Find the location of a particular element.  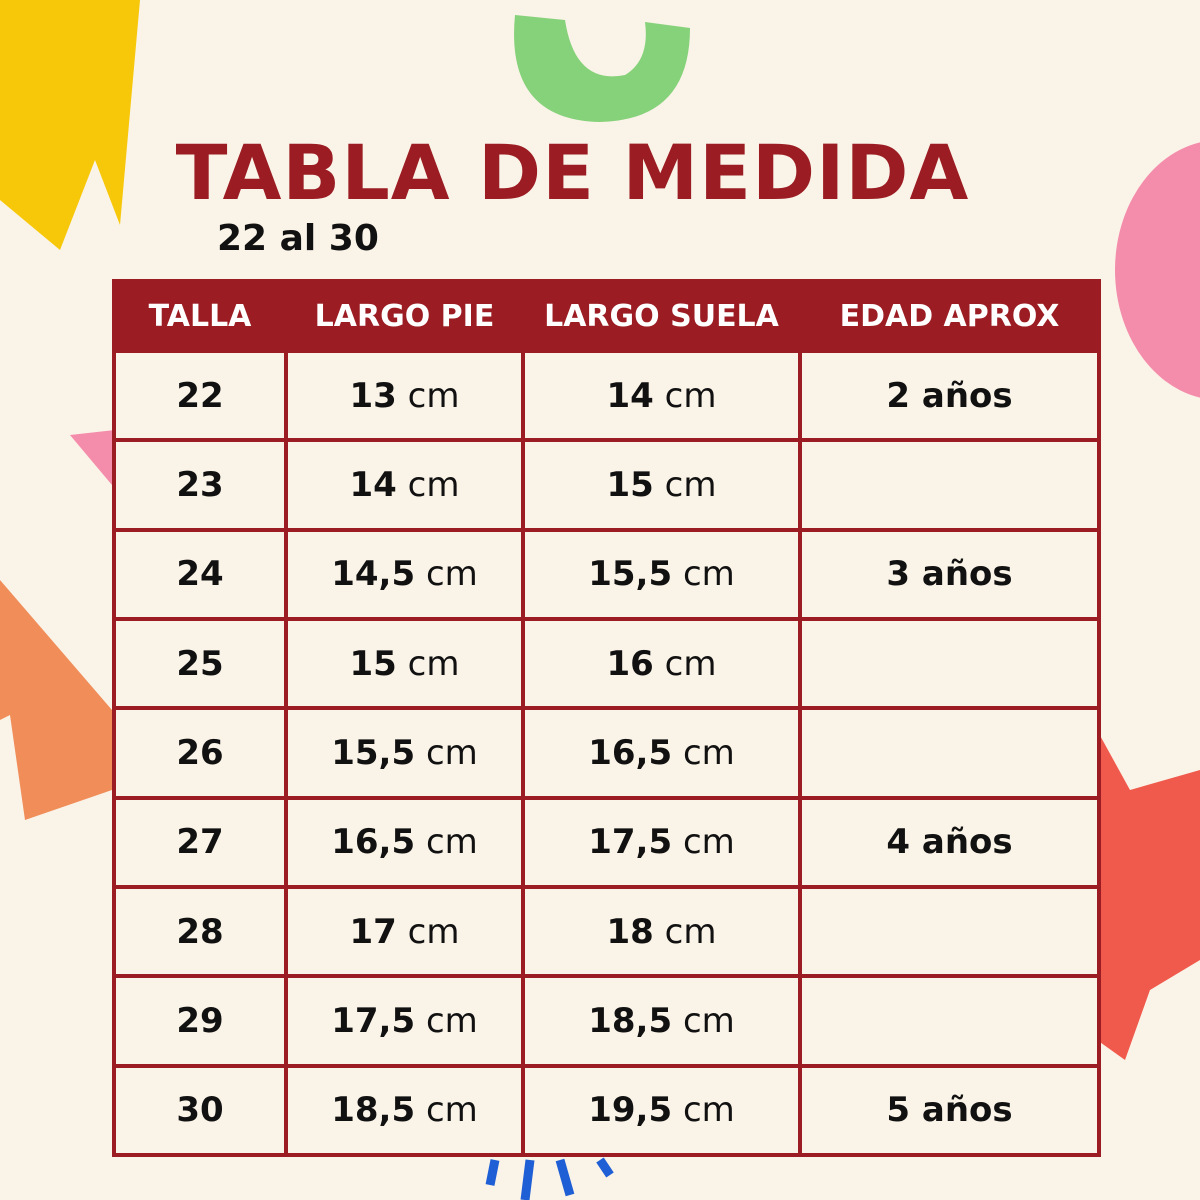

pink-triangle is located at coordinates (92, 457).